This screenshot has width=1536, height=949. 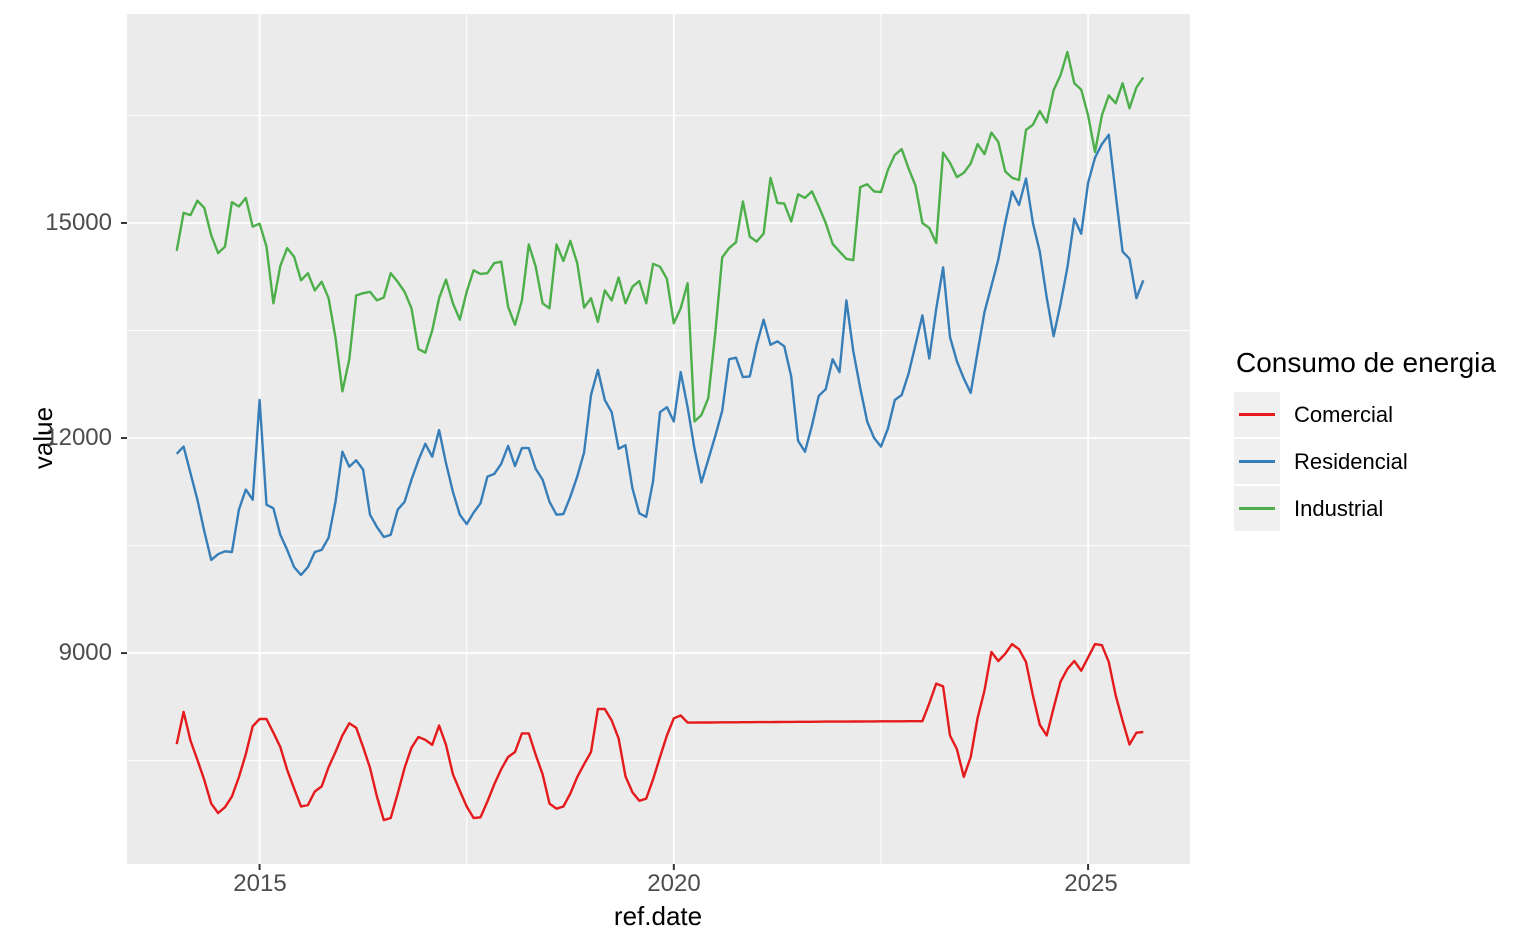 What do you see at coordinates (78, 222) in the screenshot?
I see `y-tick-label-15000: 15000` at bounding box center [78, 222].